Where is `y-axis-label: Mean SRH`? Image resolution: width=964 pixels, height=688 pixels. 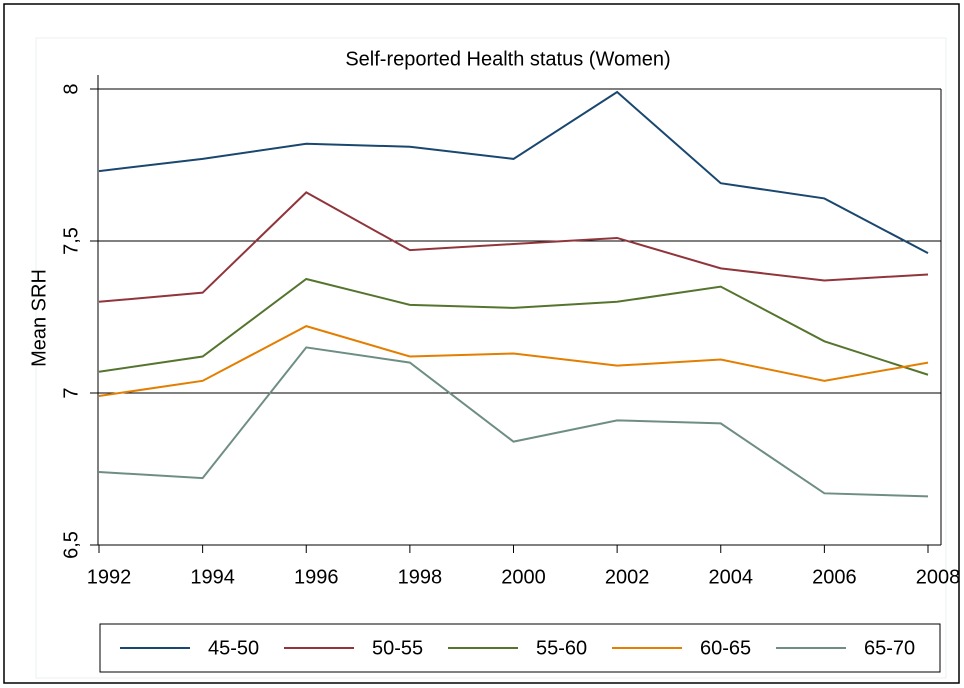
y-axis-label: Mean SRH is located at coordinates (39, 318).